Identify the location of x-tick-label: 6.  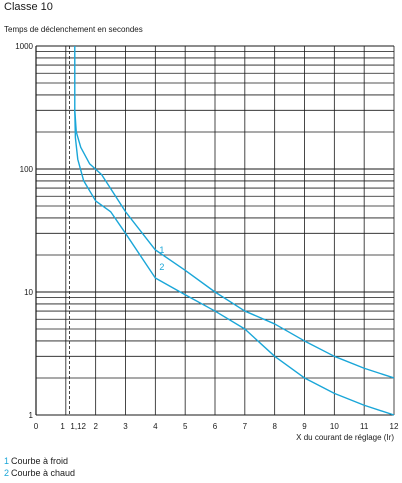
(215, 426).